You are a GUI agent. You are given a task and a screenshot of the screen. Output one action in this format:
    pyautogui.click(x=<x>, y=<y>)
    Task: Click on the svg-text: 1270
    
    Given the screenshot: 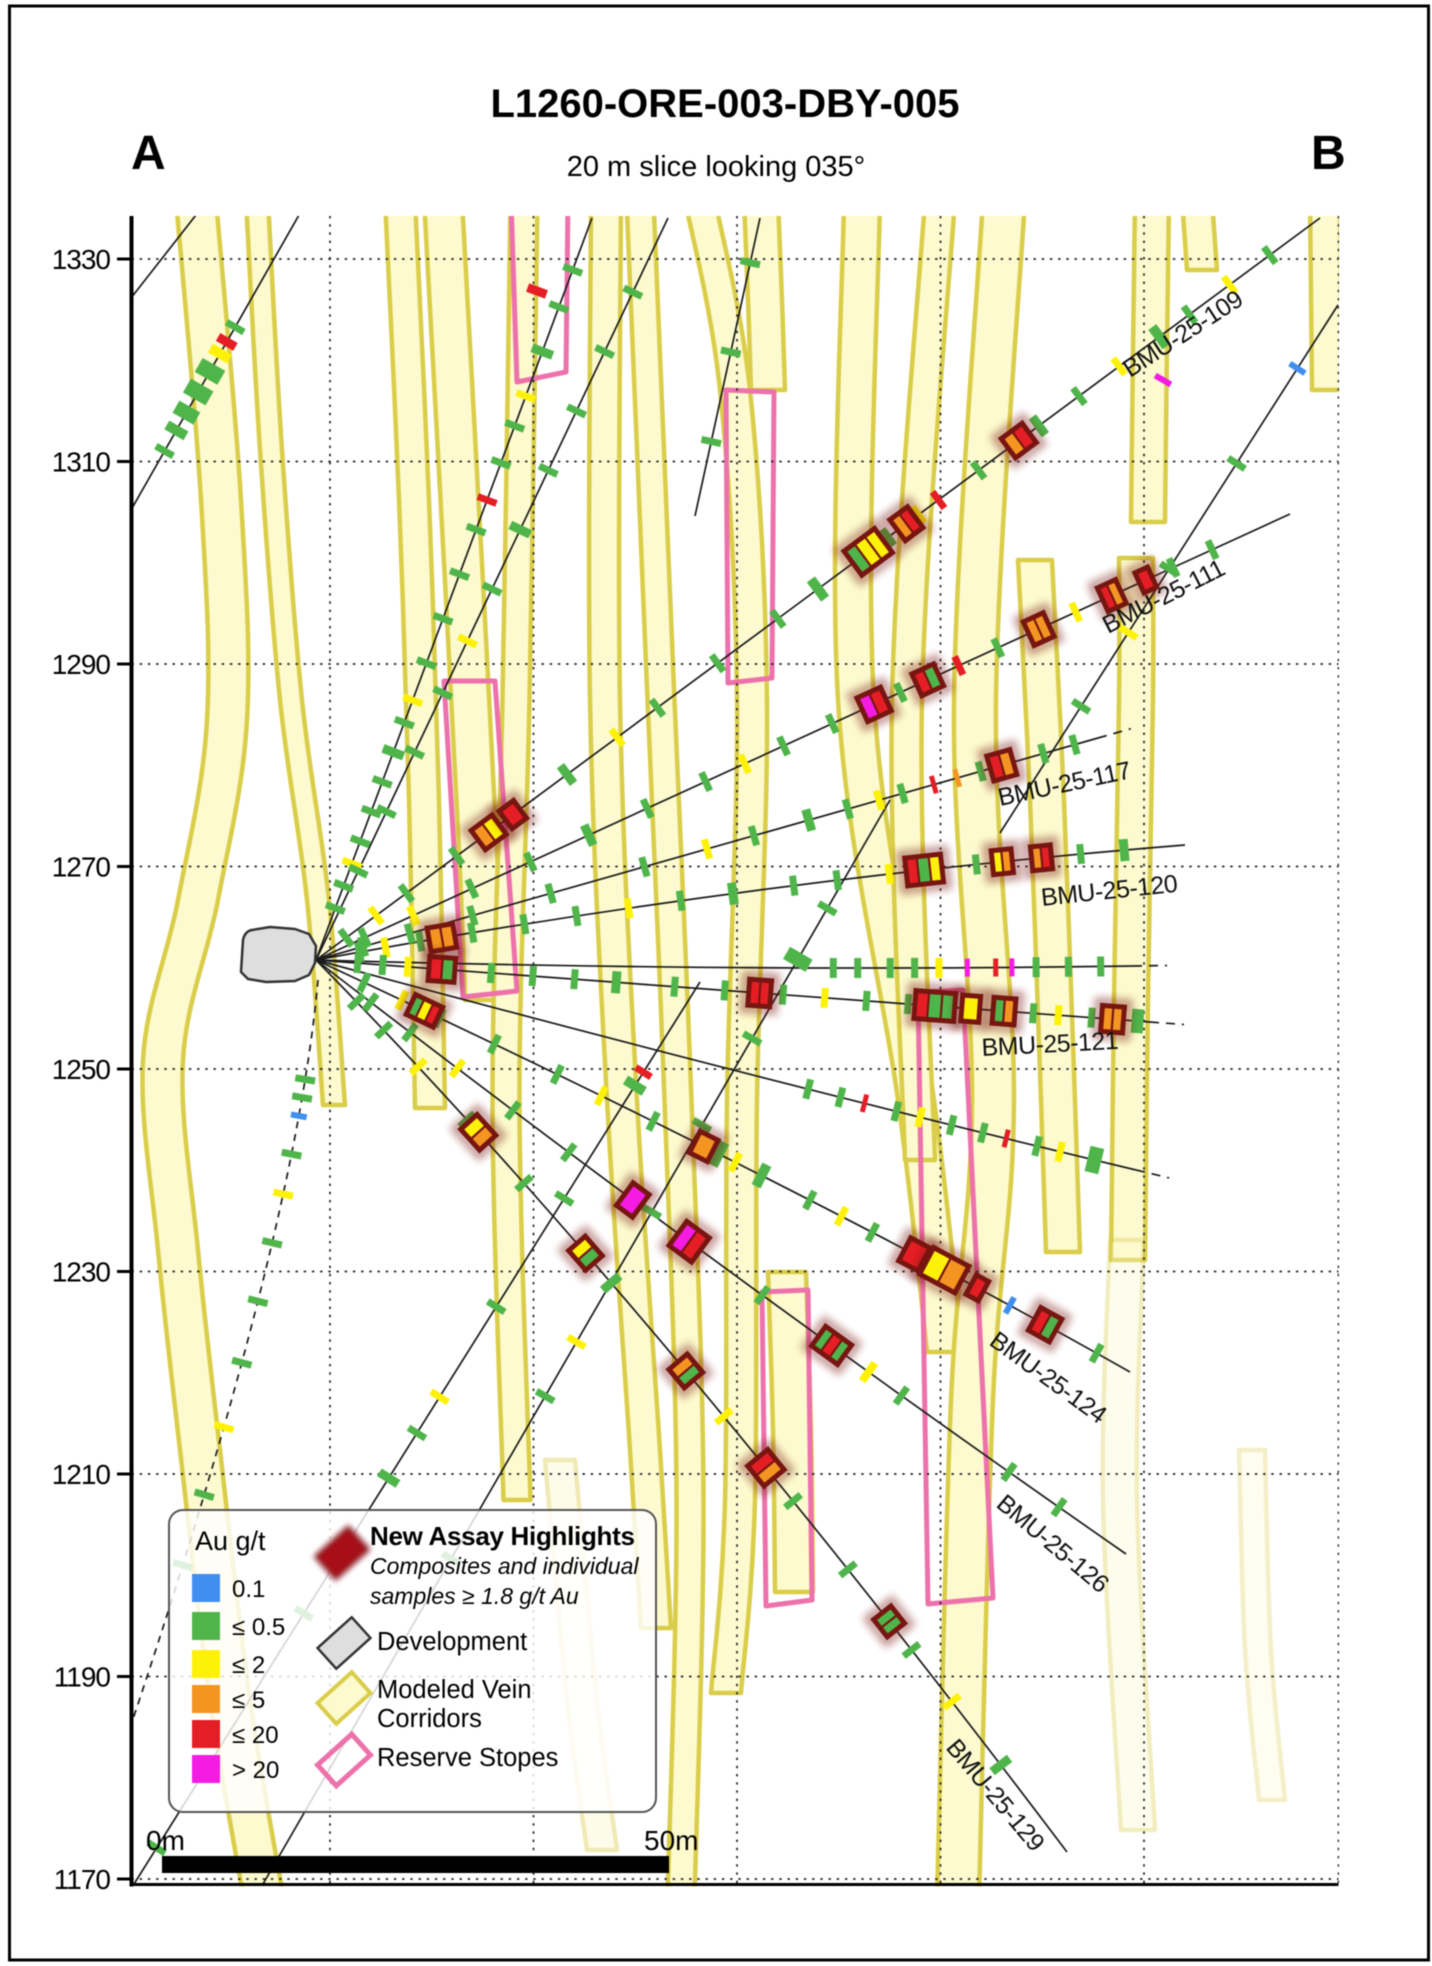 What is the action you would take?
    pyautogui.click(x=81, y=867)
    